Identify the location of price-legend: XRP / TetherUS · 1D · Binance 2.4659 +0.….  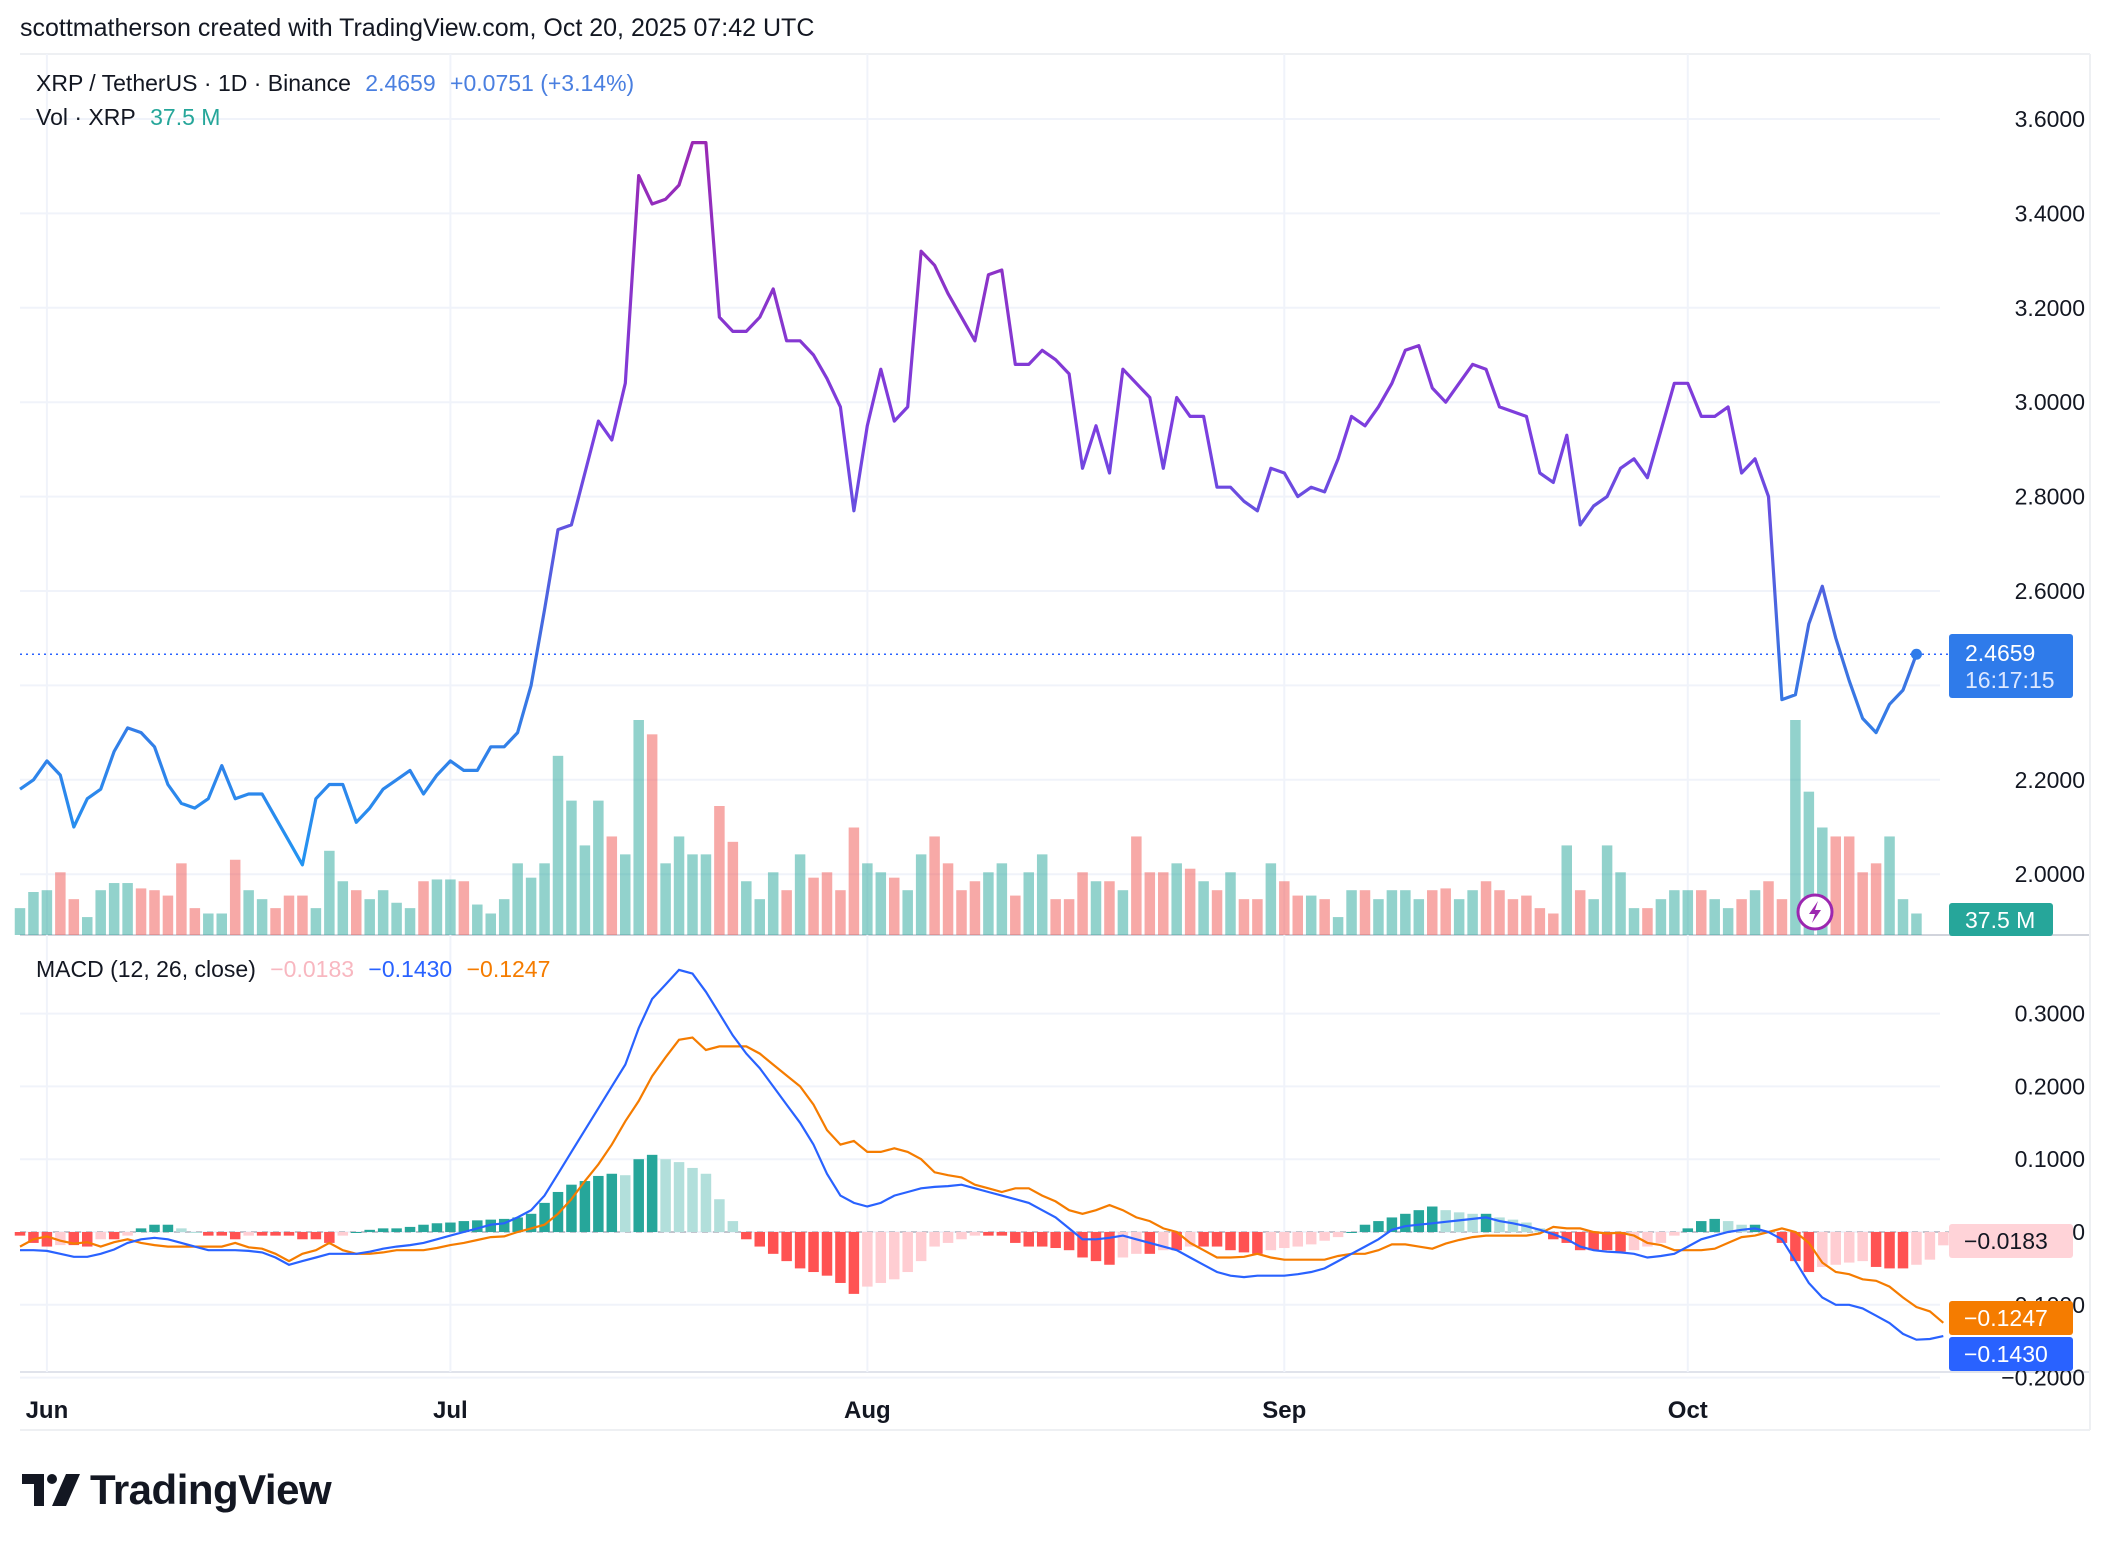
(339, 83).